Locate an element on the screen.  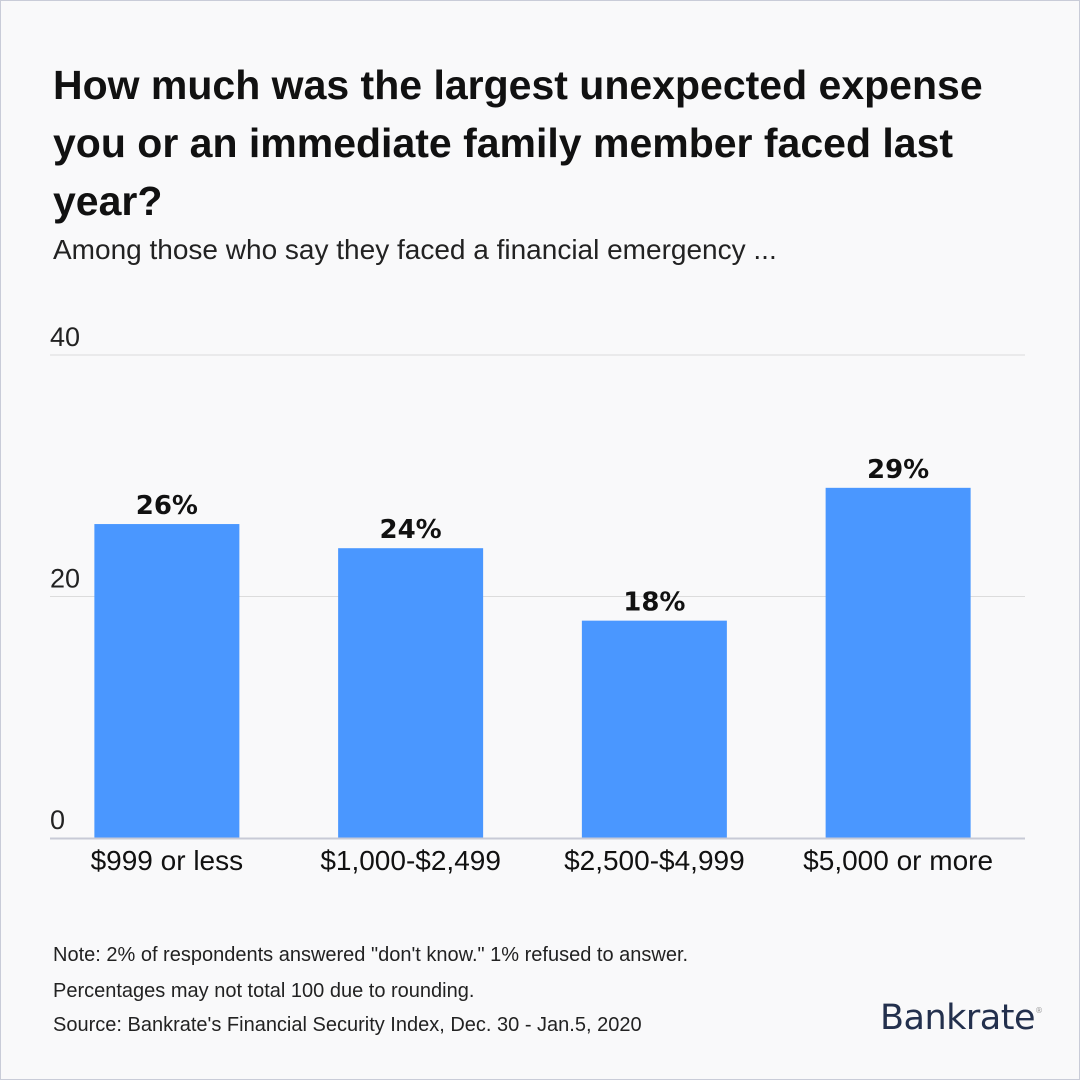
data-label: 26% is located at coordinates (167, 506).